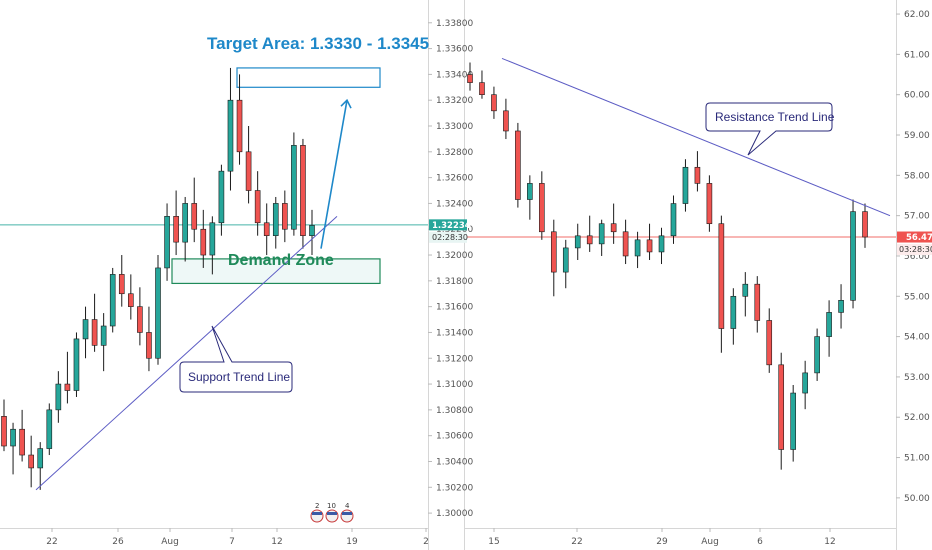  Describe the element at coordinates (662, 542) in the screenshot. I see `right-x-tick-label: 29` at that location.